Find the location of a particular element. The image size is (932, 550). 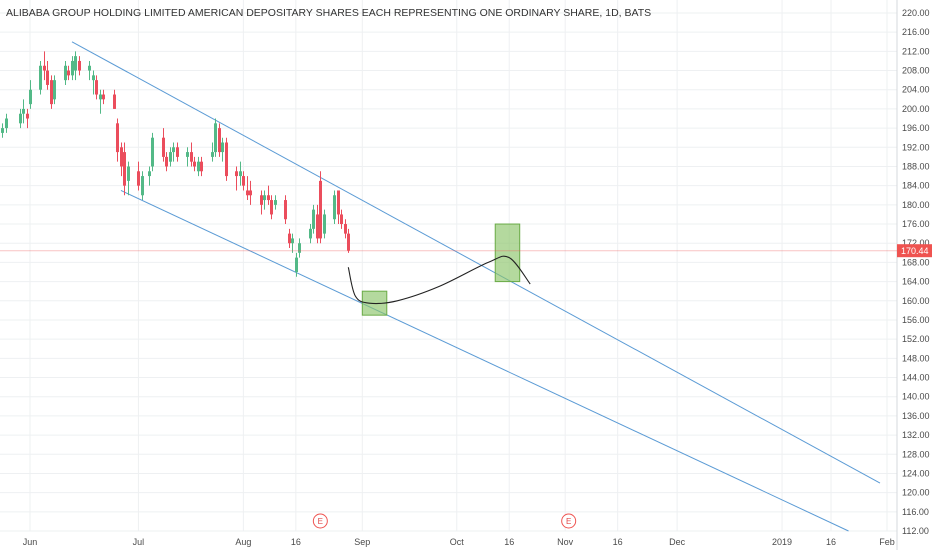

y-tick-label: 212.00 is located at coordinates (916, 51).